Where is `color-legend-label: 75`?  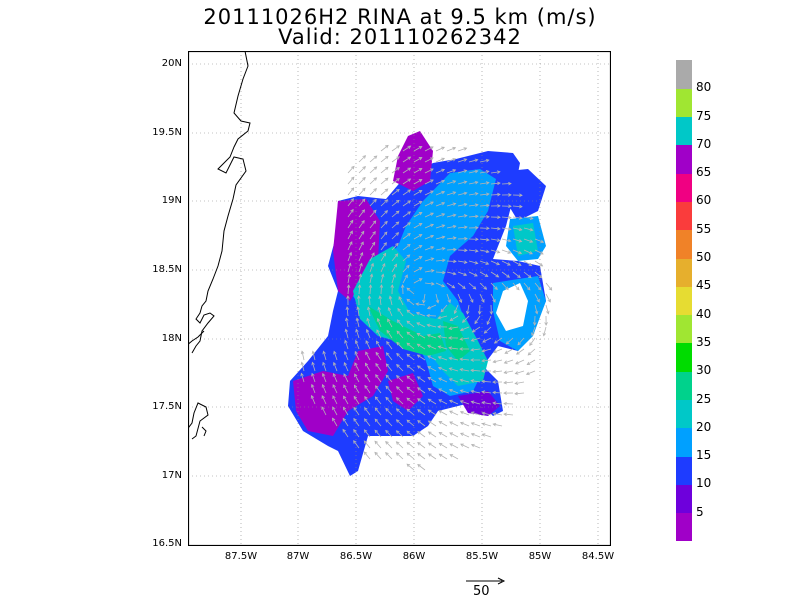 color-legend-label: 75 is located at coordinates (704, 115).